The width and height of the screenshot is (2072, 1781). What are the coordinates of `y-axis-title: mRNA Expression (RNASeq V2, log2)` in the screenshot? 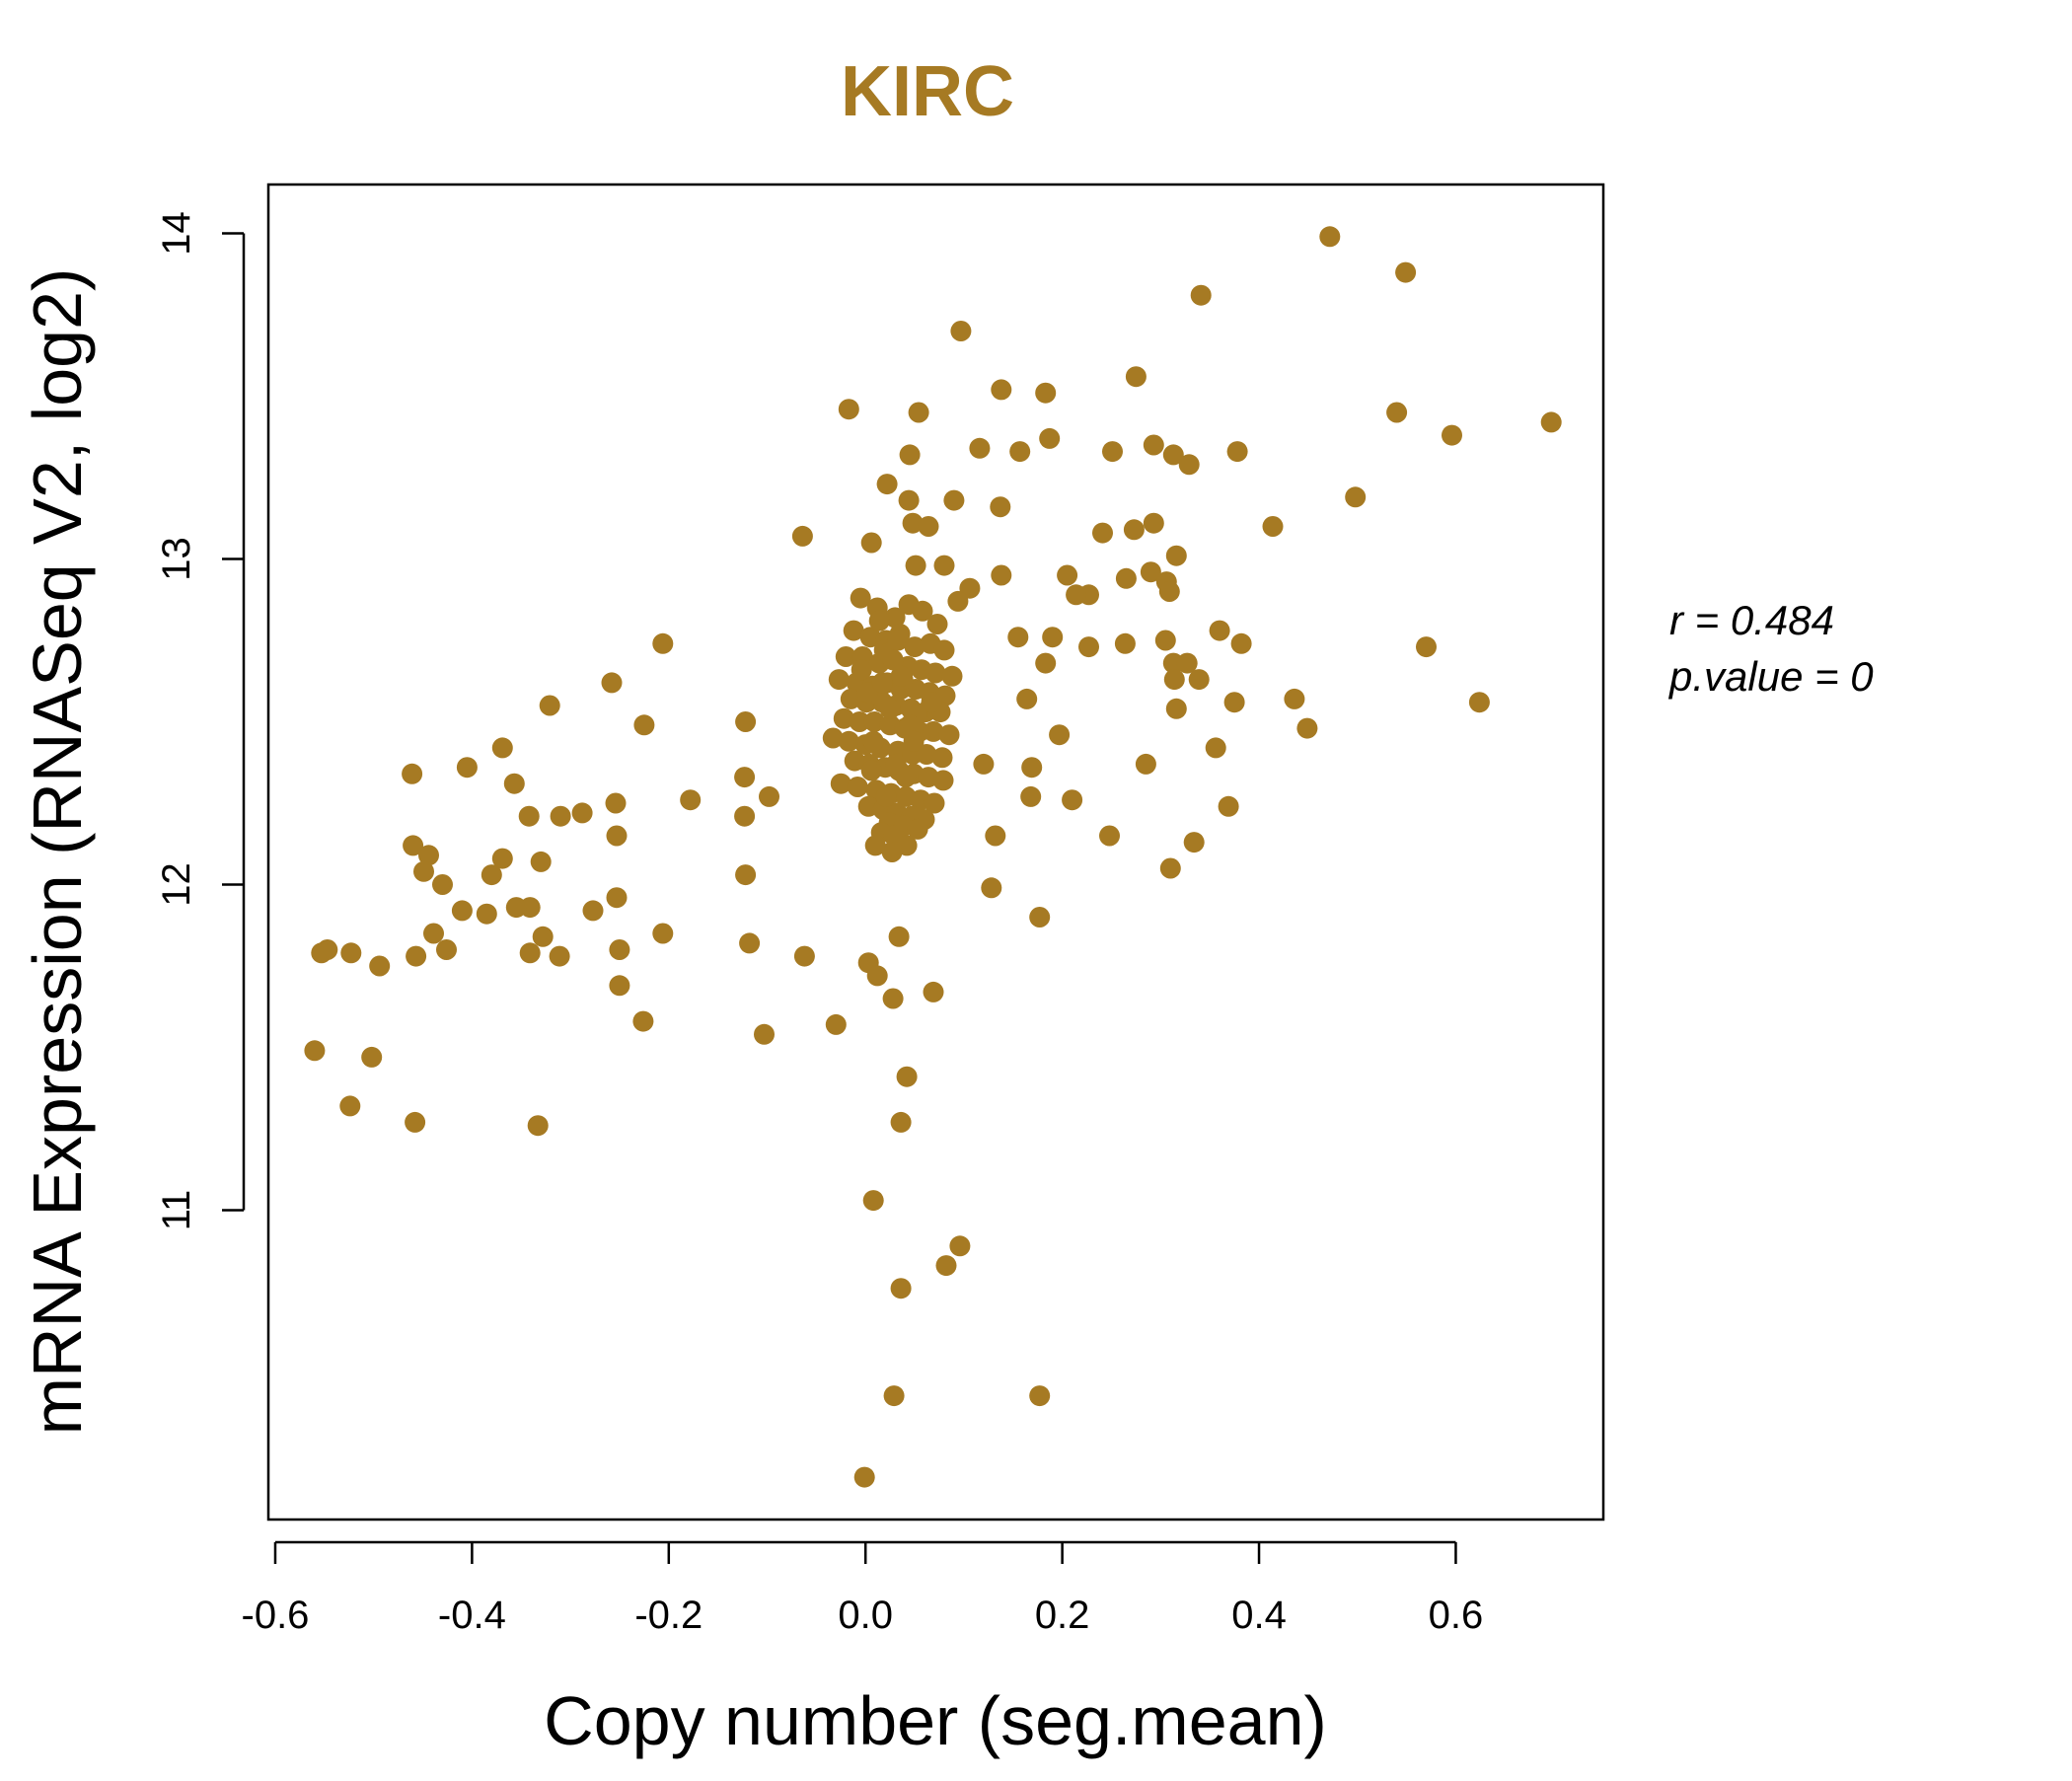 It's located at (58, 852).